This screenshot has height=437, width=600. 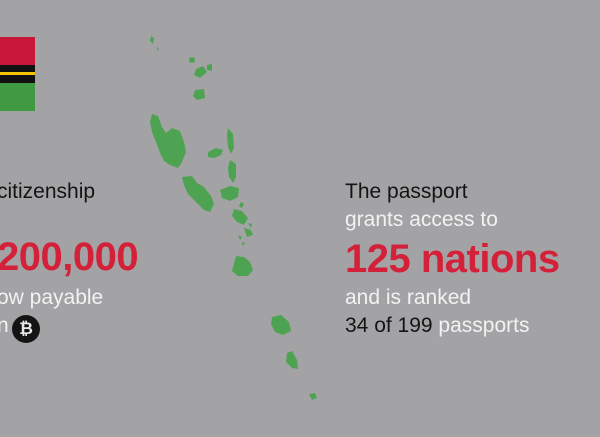 I want to click on passport-rank-suffix: passports, so click(x=481, y=325).